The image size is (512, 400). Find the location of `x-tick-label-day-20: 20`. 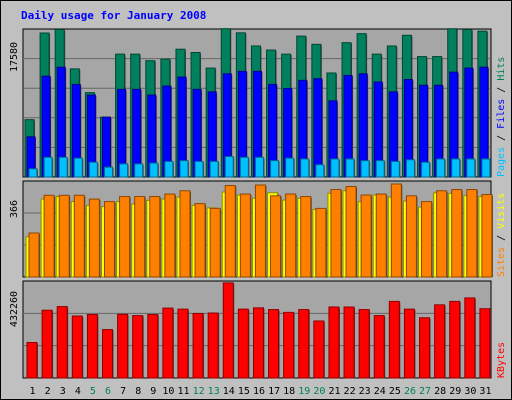

x-tick-label-day-20: 20 is located at coordinates (319, 391).